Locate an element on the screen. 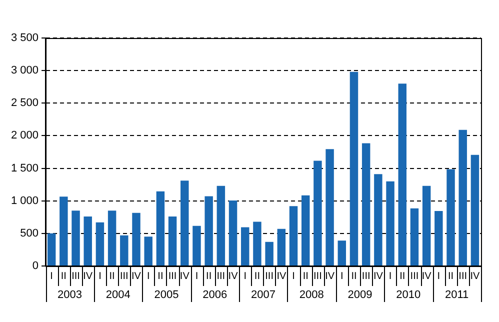 Image resolution: width=499 pixels, height=322 pixels. text: 2009 is located at coordinates (360, 295).